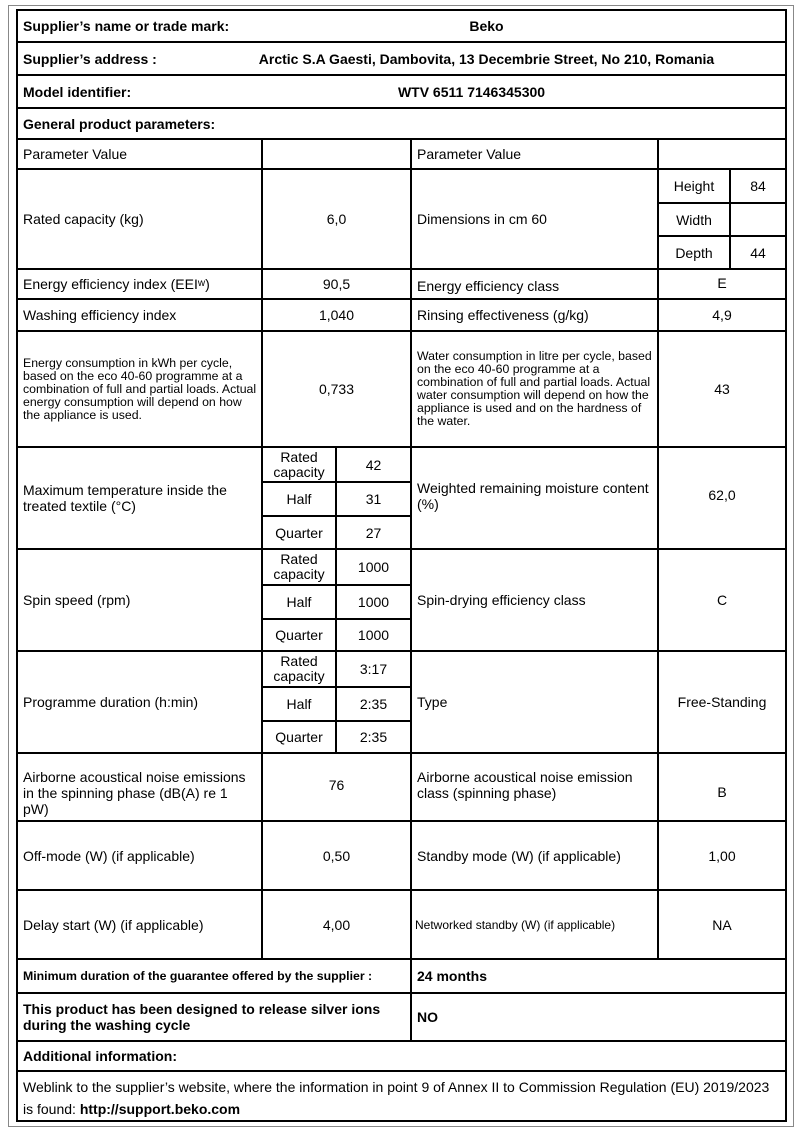 The width and height of the screenshot is (802, 1134). Describe the element at coordinates (722, 284) in the screenshot. I see `energy-class-value: E` at that location.